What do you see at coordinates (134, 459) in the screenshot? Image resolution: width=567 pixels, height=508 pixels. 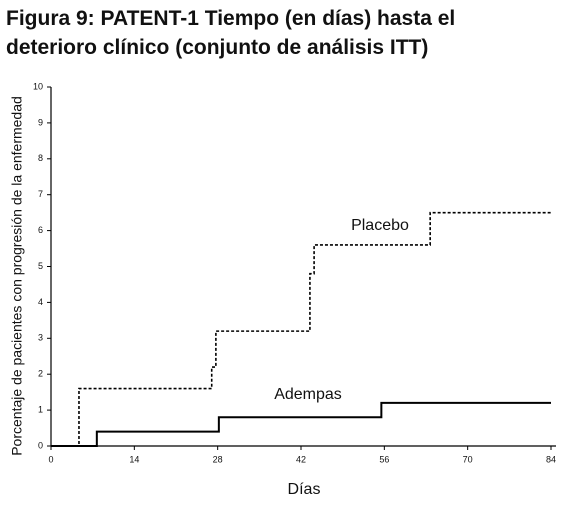 I see `x-tick-label: 14` at bounding box center [134, 459].